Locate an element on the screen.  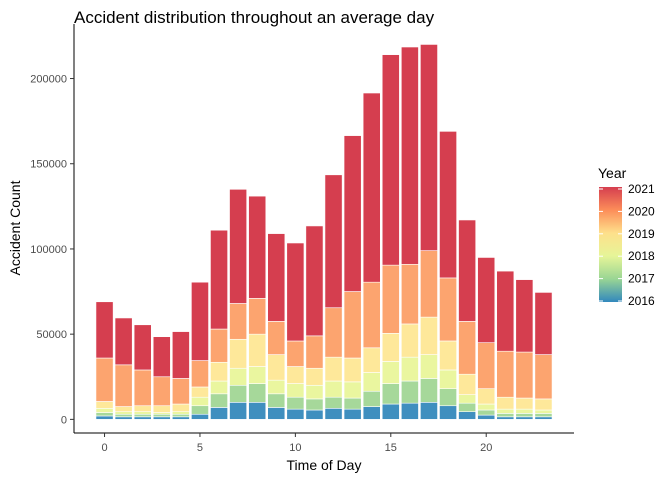
bar-hour-19-year-2016 is located at coordinates (467, 415).